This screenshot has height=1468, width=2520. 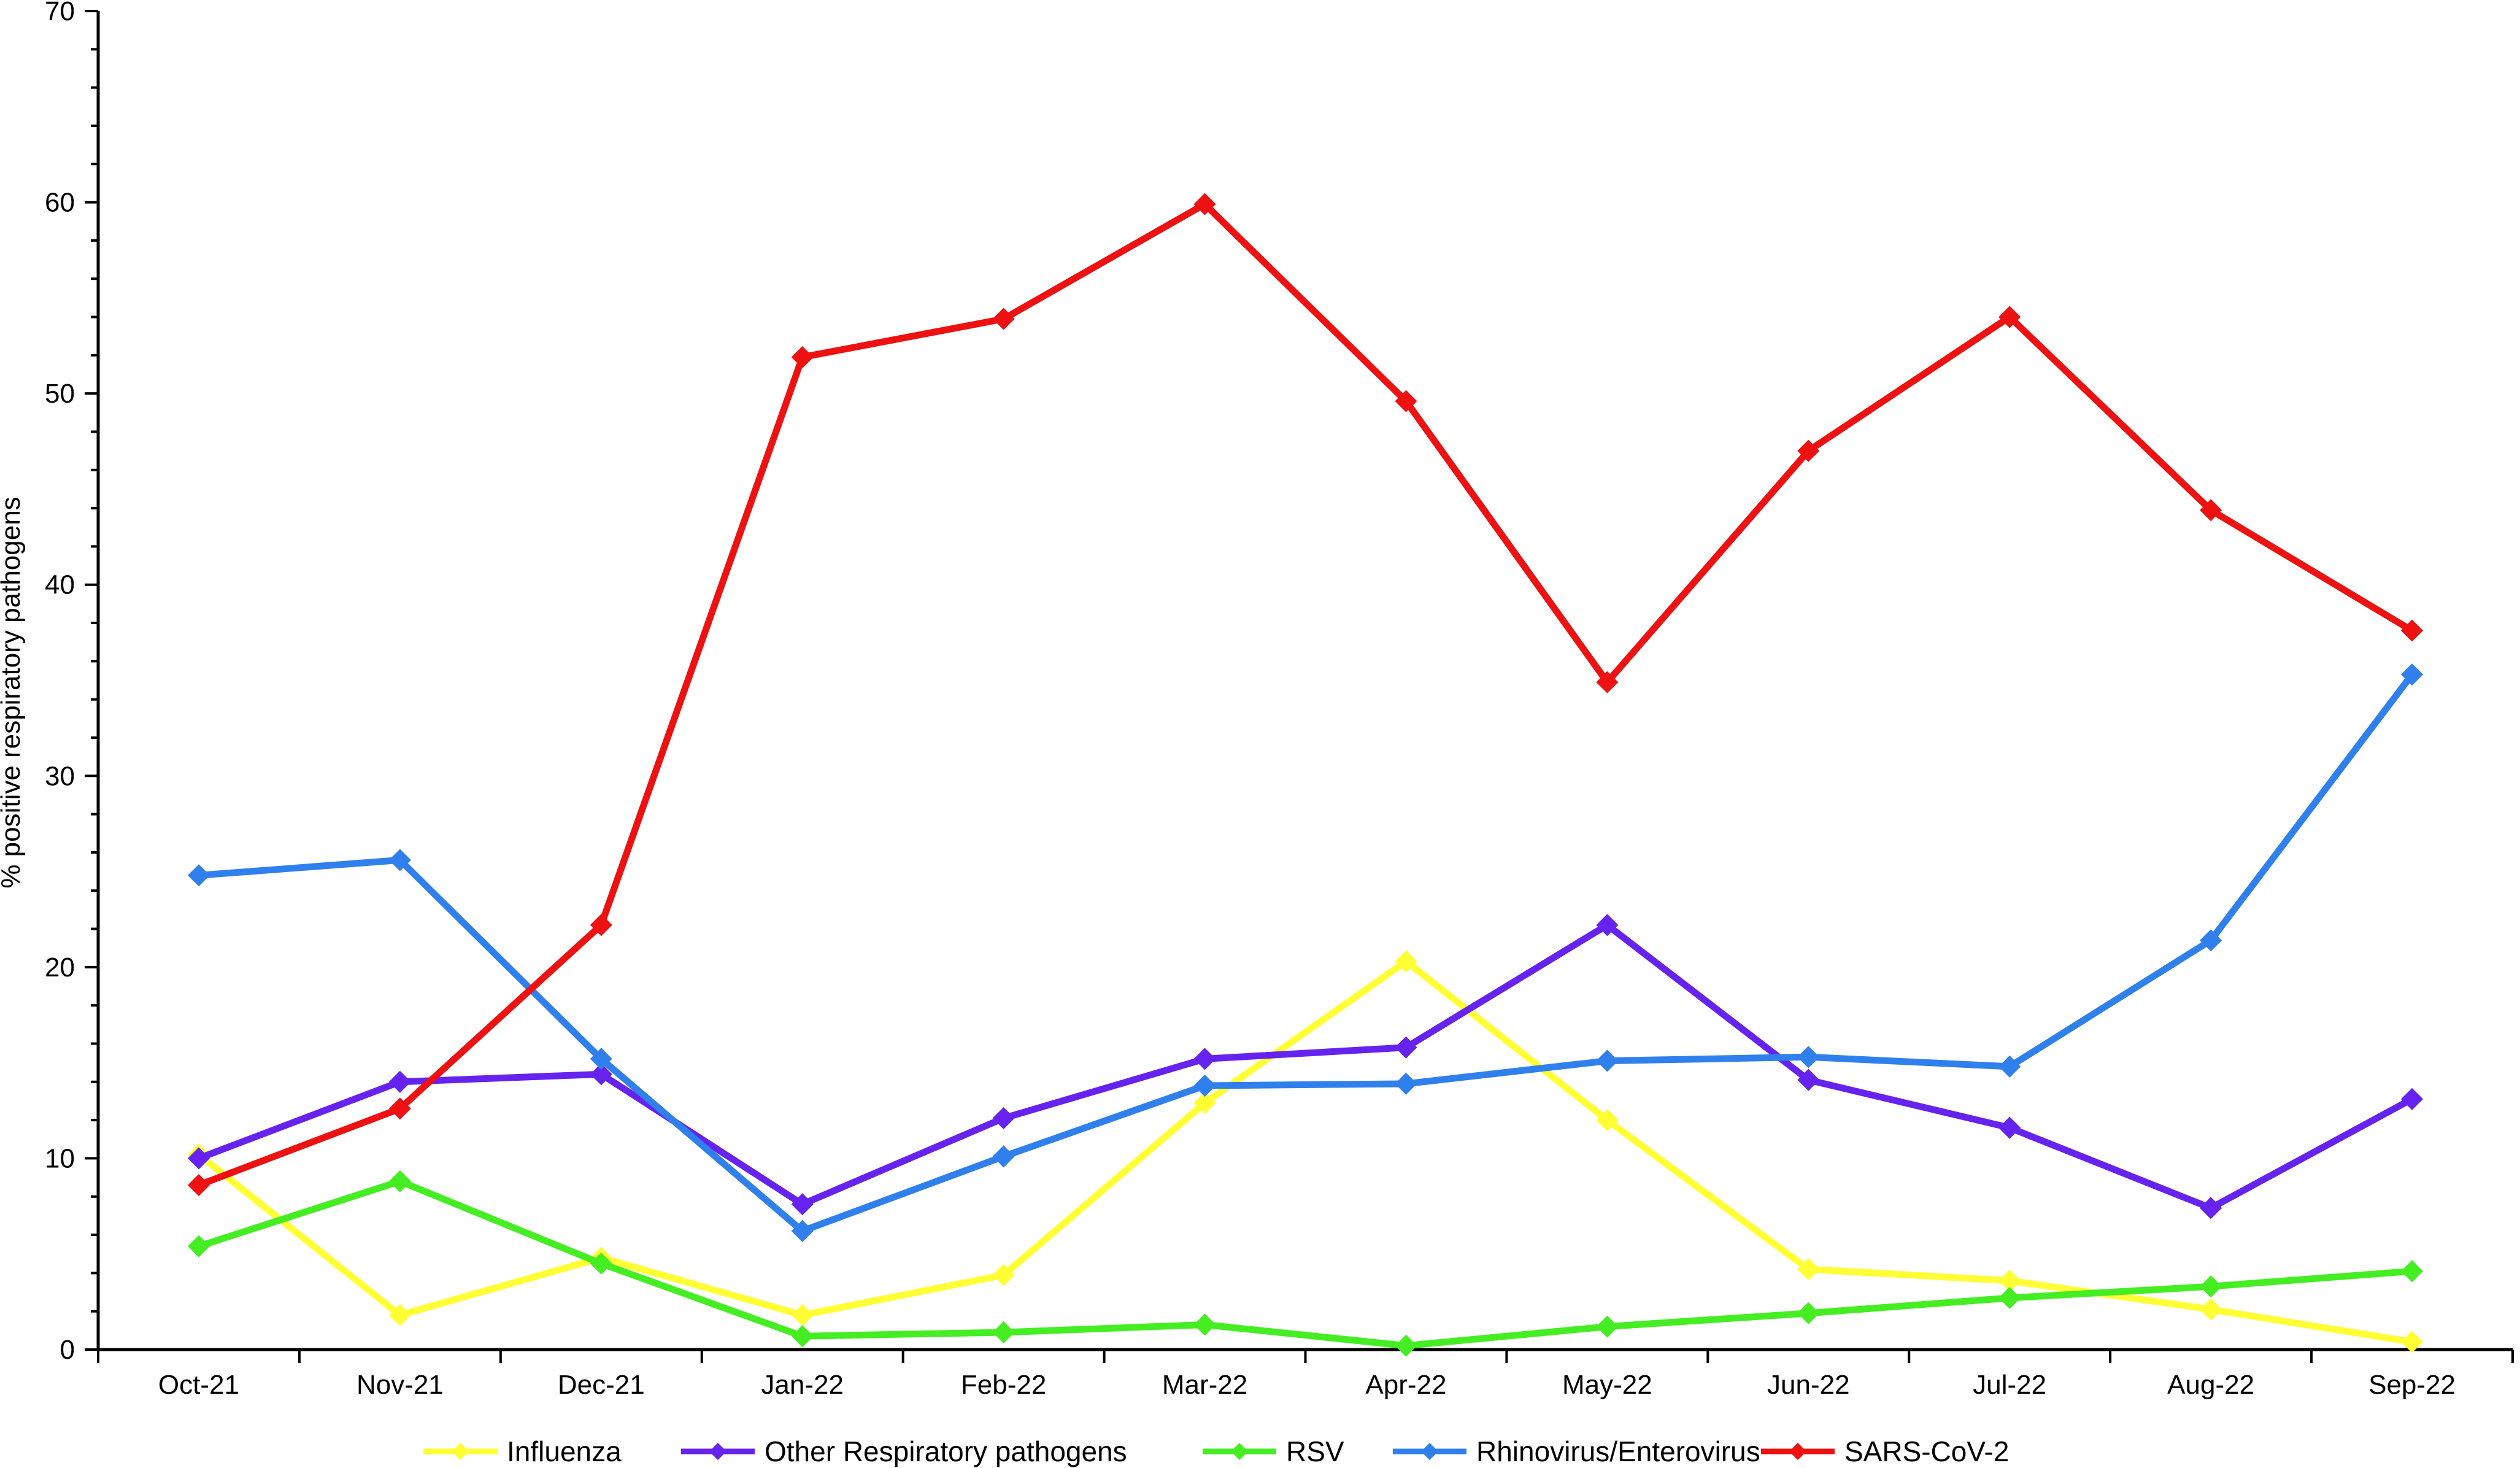 What do you see at coordinates (60, 776) in the screenshot?
I see `y-tick-label: 30` at bounding box center [60, 776].